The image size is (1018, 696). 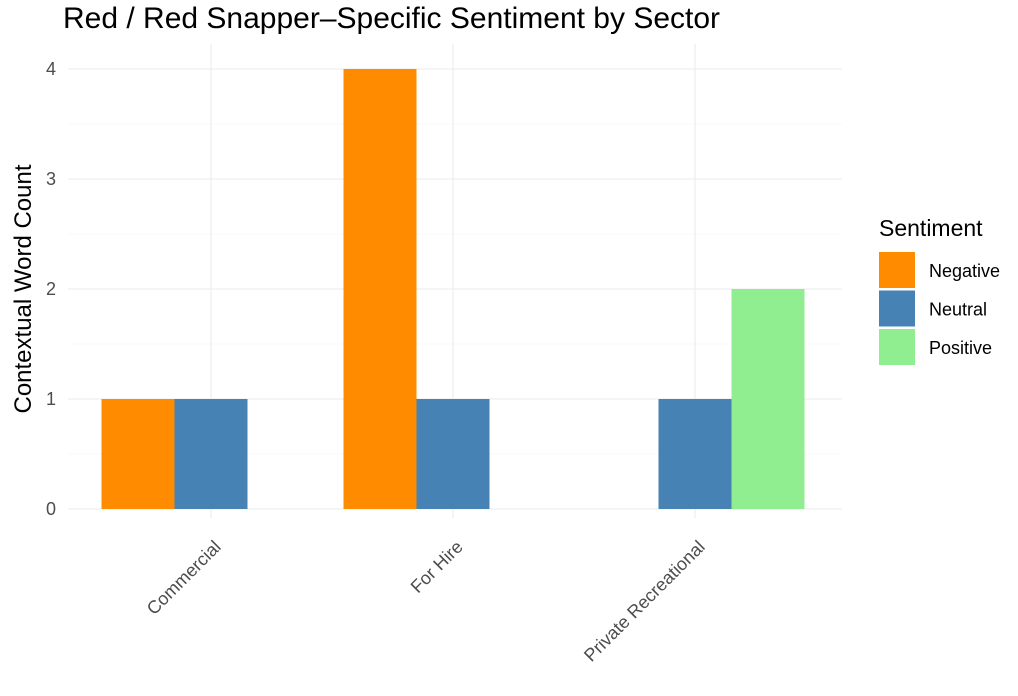 What do you see at coordinates (426, 601) in the screenshot?
I see `x-axis-tick-labels: Commercial For Hire Private Recreational` at bounding box center [426, 601].